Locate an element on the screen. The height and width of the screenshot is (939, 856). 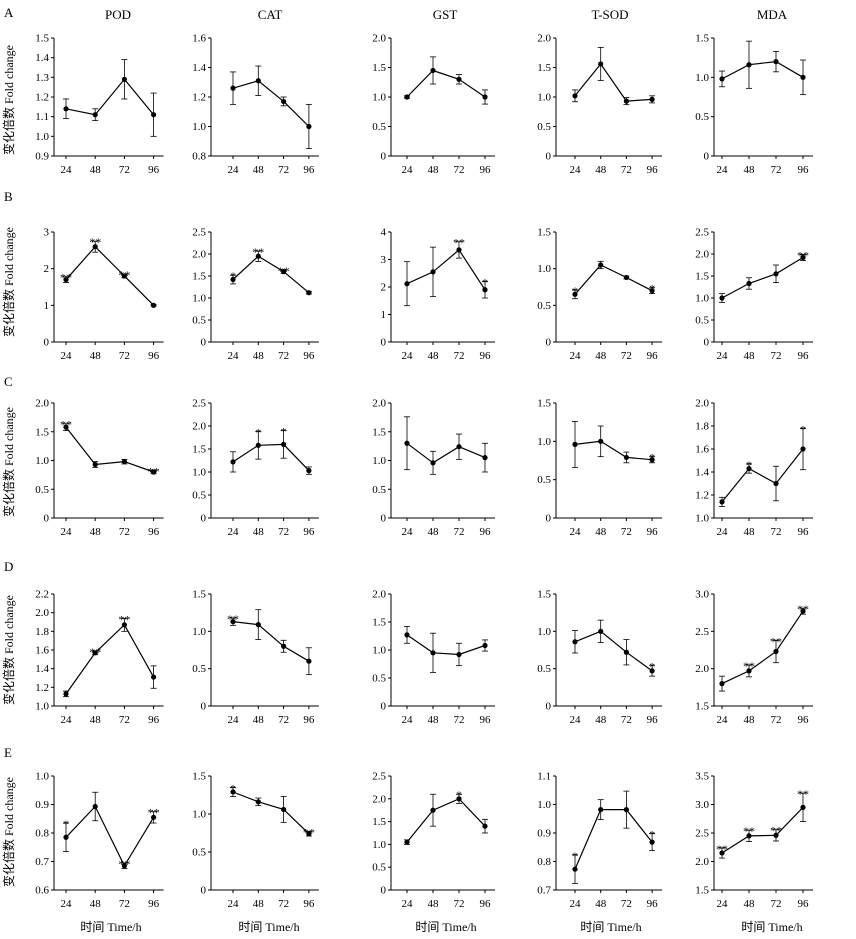
y-tick-label: 2.5 is located at coordinates (199, 233).